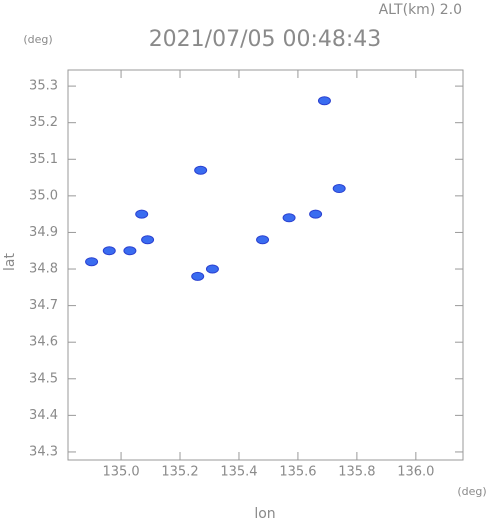 The height and width of the screenshot is (525, 491). What do you see at coordinates (415, 472) in the screenshot?
I see `x-tick-label: 136.0` at bounding box center [415, 472].